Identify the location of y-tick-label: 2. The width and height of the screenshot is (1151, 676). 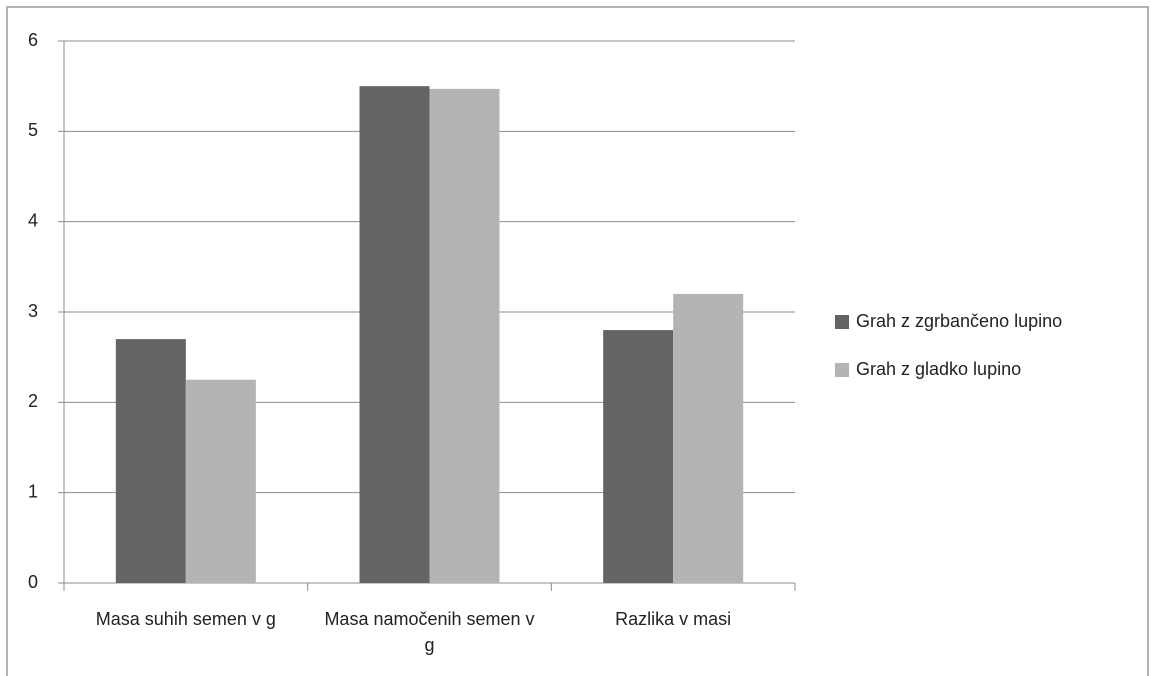
(33, 401).